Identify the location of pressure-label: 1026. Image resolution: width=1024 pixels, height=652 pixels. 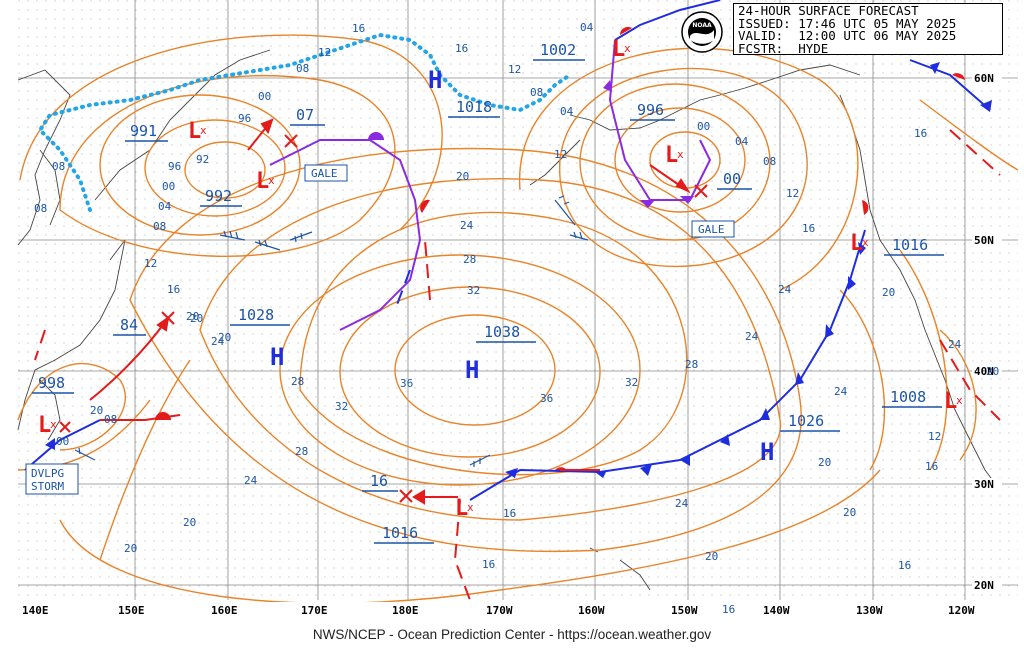
(806, 421).